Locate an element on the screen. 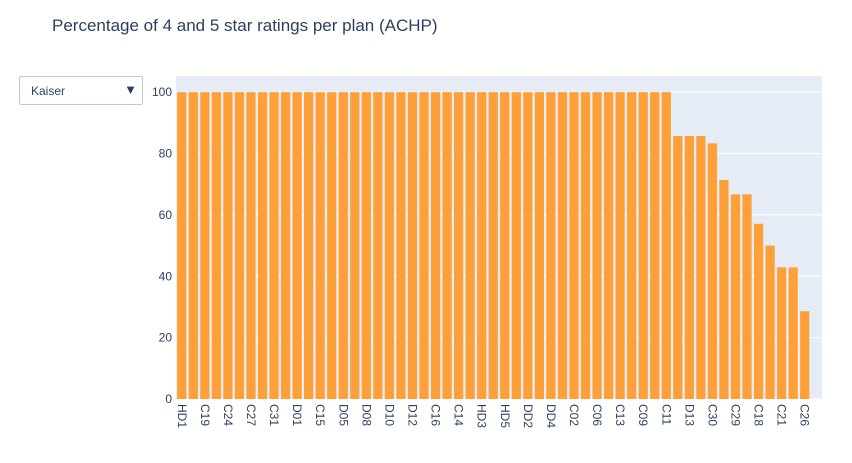 Image resolution: width=852 pixels, height=463 pixels. x-tick-label: C30 is located at coordinates (712, 415).